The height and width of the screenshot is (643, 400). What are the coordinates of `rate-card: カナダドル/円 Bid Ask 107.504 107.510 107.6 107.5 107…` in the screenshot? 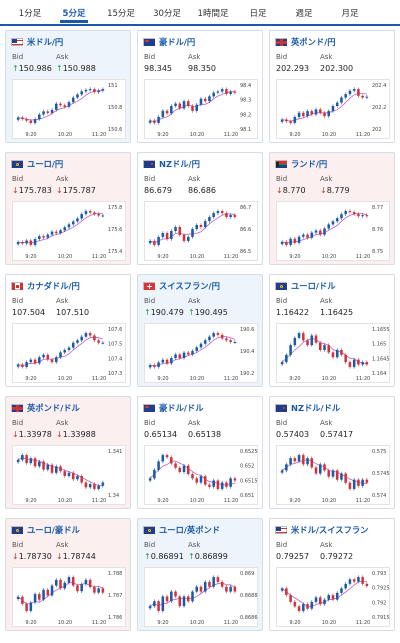 It's located at (68, 330).